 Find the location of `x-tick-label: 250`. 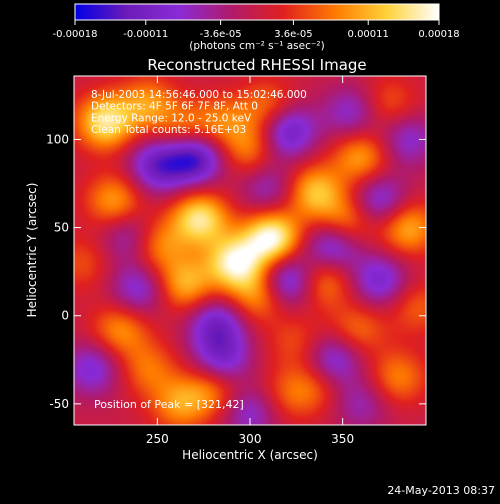

x-tick-label: 250 is located at coordinates (157, 439).